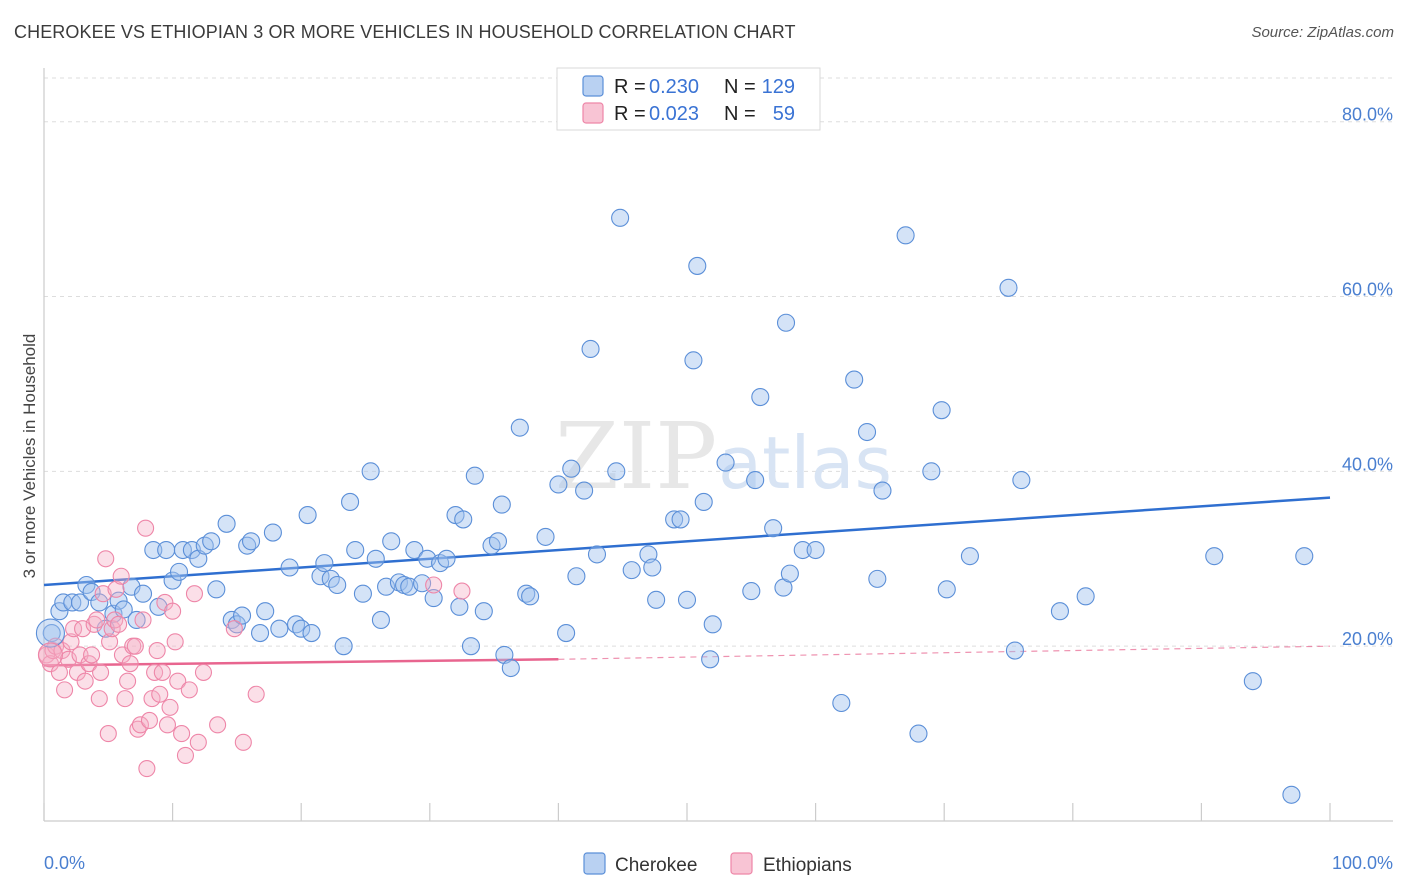 The height and width of the screenshot is (892, 1406). I want to click on ethiopian-trend-line-extension, so click(944, 652).